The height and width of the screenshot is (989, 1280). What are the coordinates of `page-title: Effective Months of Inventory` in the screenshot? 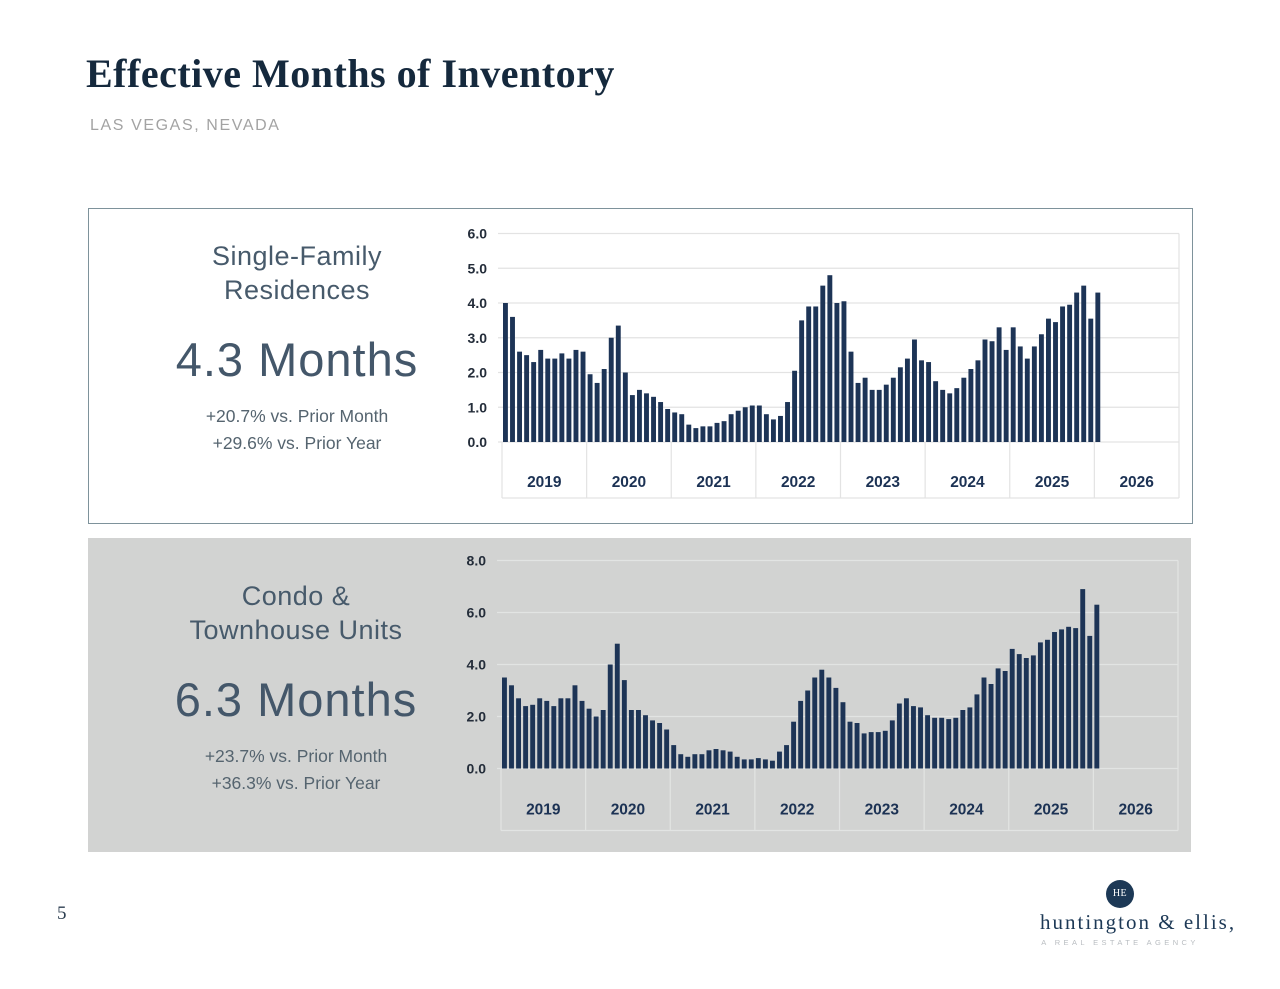 It's located at (350, 73).